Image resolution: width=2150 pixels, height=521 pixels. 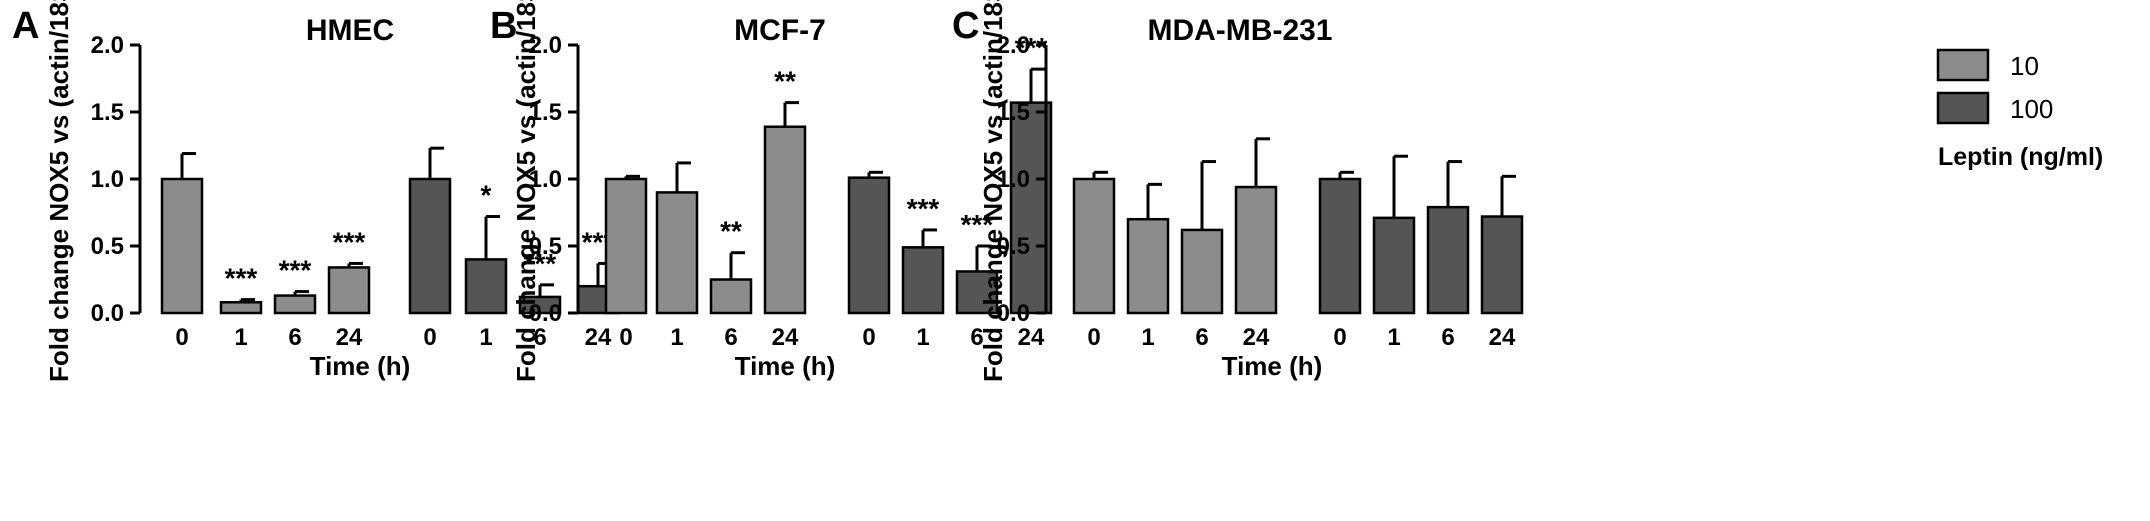 I want to click on legend-title: Leptin (ng/ml), so click(x=2020, y=157).